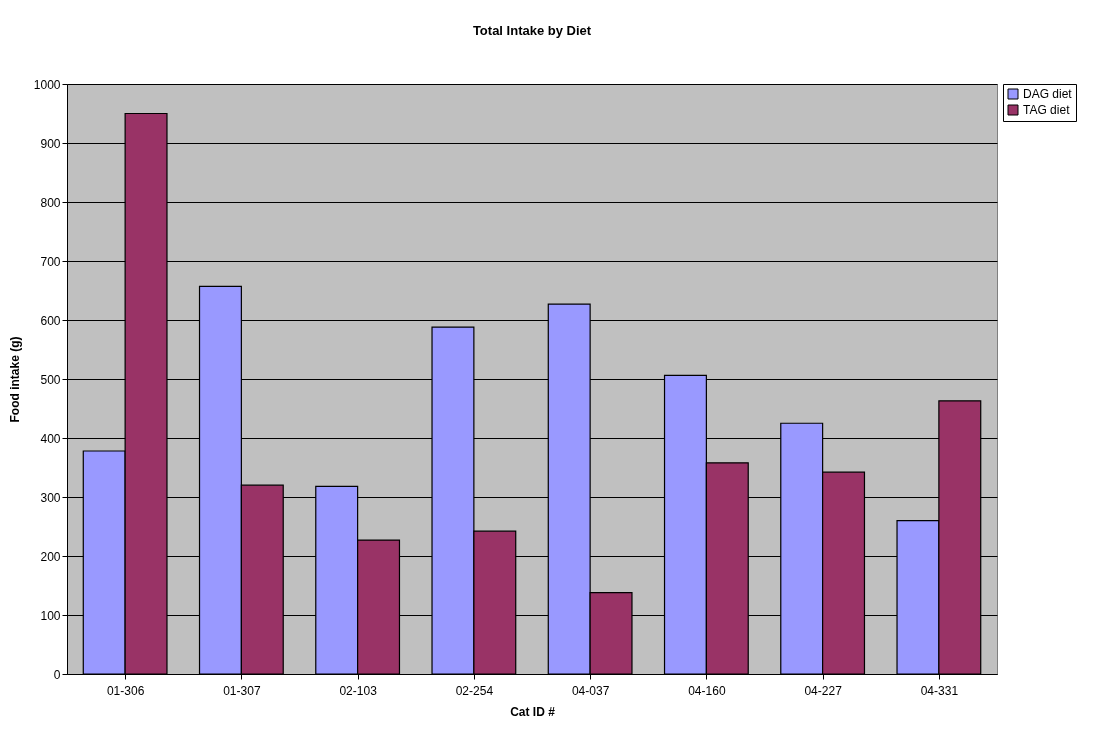 The width and height of the screenshot is (1119, 738). I want to click on x-axis-title: Cat ID #, so click(533, 711).